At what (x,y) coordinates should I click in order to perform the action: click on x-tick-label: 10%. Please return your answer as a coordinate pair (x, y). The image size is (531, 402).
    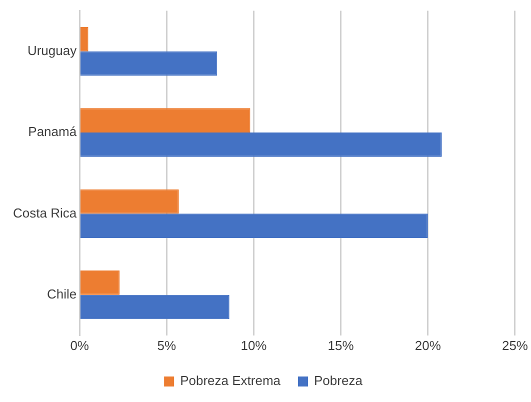
    Looking at the image, I should click on (254, 345).